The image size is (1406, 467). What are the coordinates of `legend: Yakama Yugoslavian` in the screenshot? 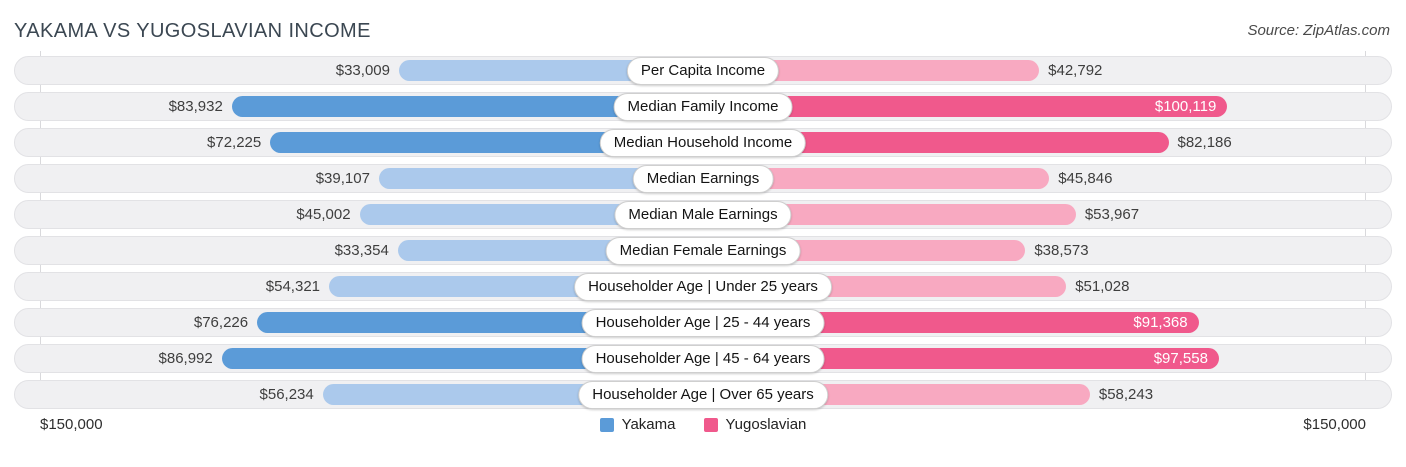 It's located at (703, 424).